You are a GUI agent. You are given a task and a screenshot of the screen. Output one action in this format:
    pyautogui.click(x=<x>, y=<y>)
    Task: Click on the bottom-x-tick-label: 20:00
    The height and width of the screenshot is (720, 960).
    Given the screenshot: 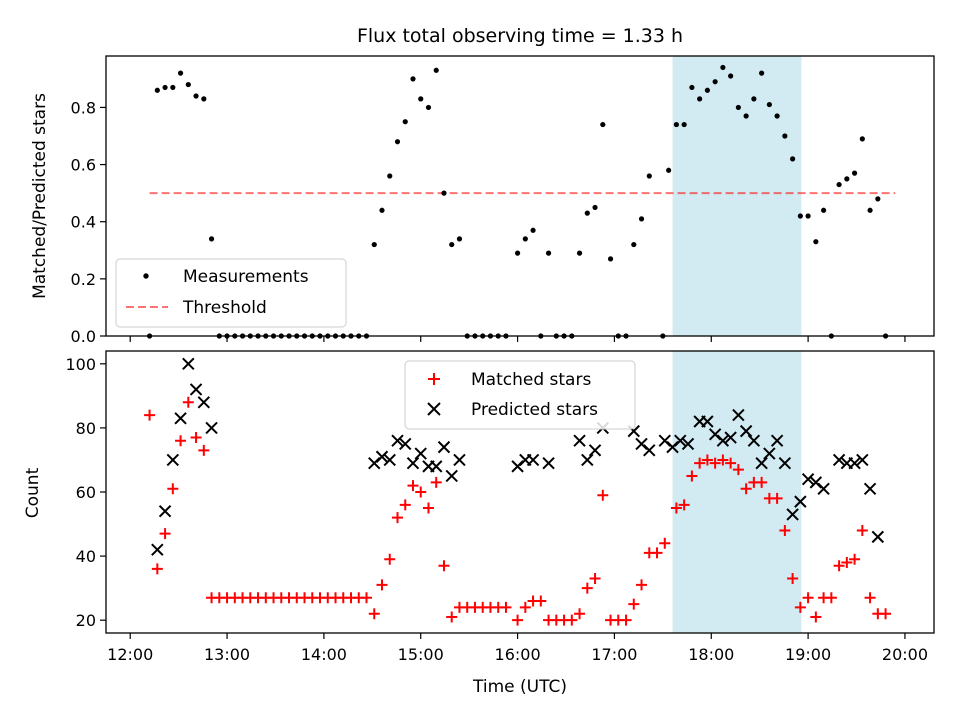 What is the action you would take?
    pyautogui.click(x=905, y=654)
    